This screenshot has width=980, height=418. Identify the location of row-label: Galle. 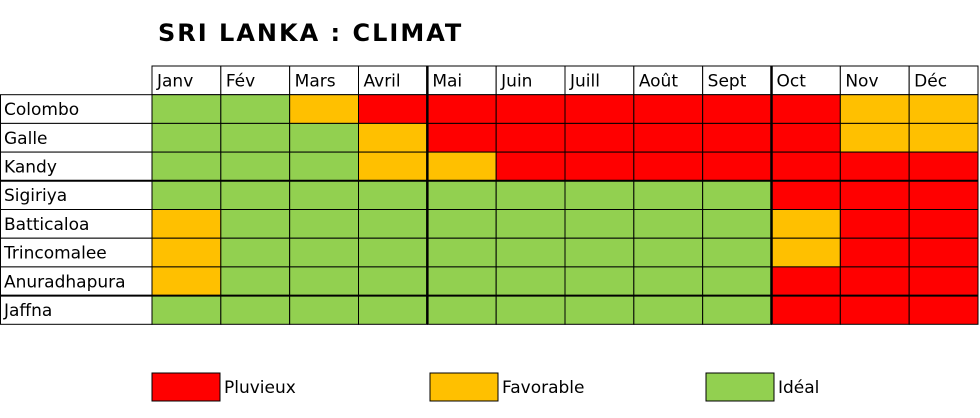
(26, 139).